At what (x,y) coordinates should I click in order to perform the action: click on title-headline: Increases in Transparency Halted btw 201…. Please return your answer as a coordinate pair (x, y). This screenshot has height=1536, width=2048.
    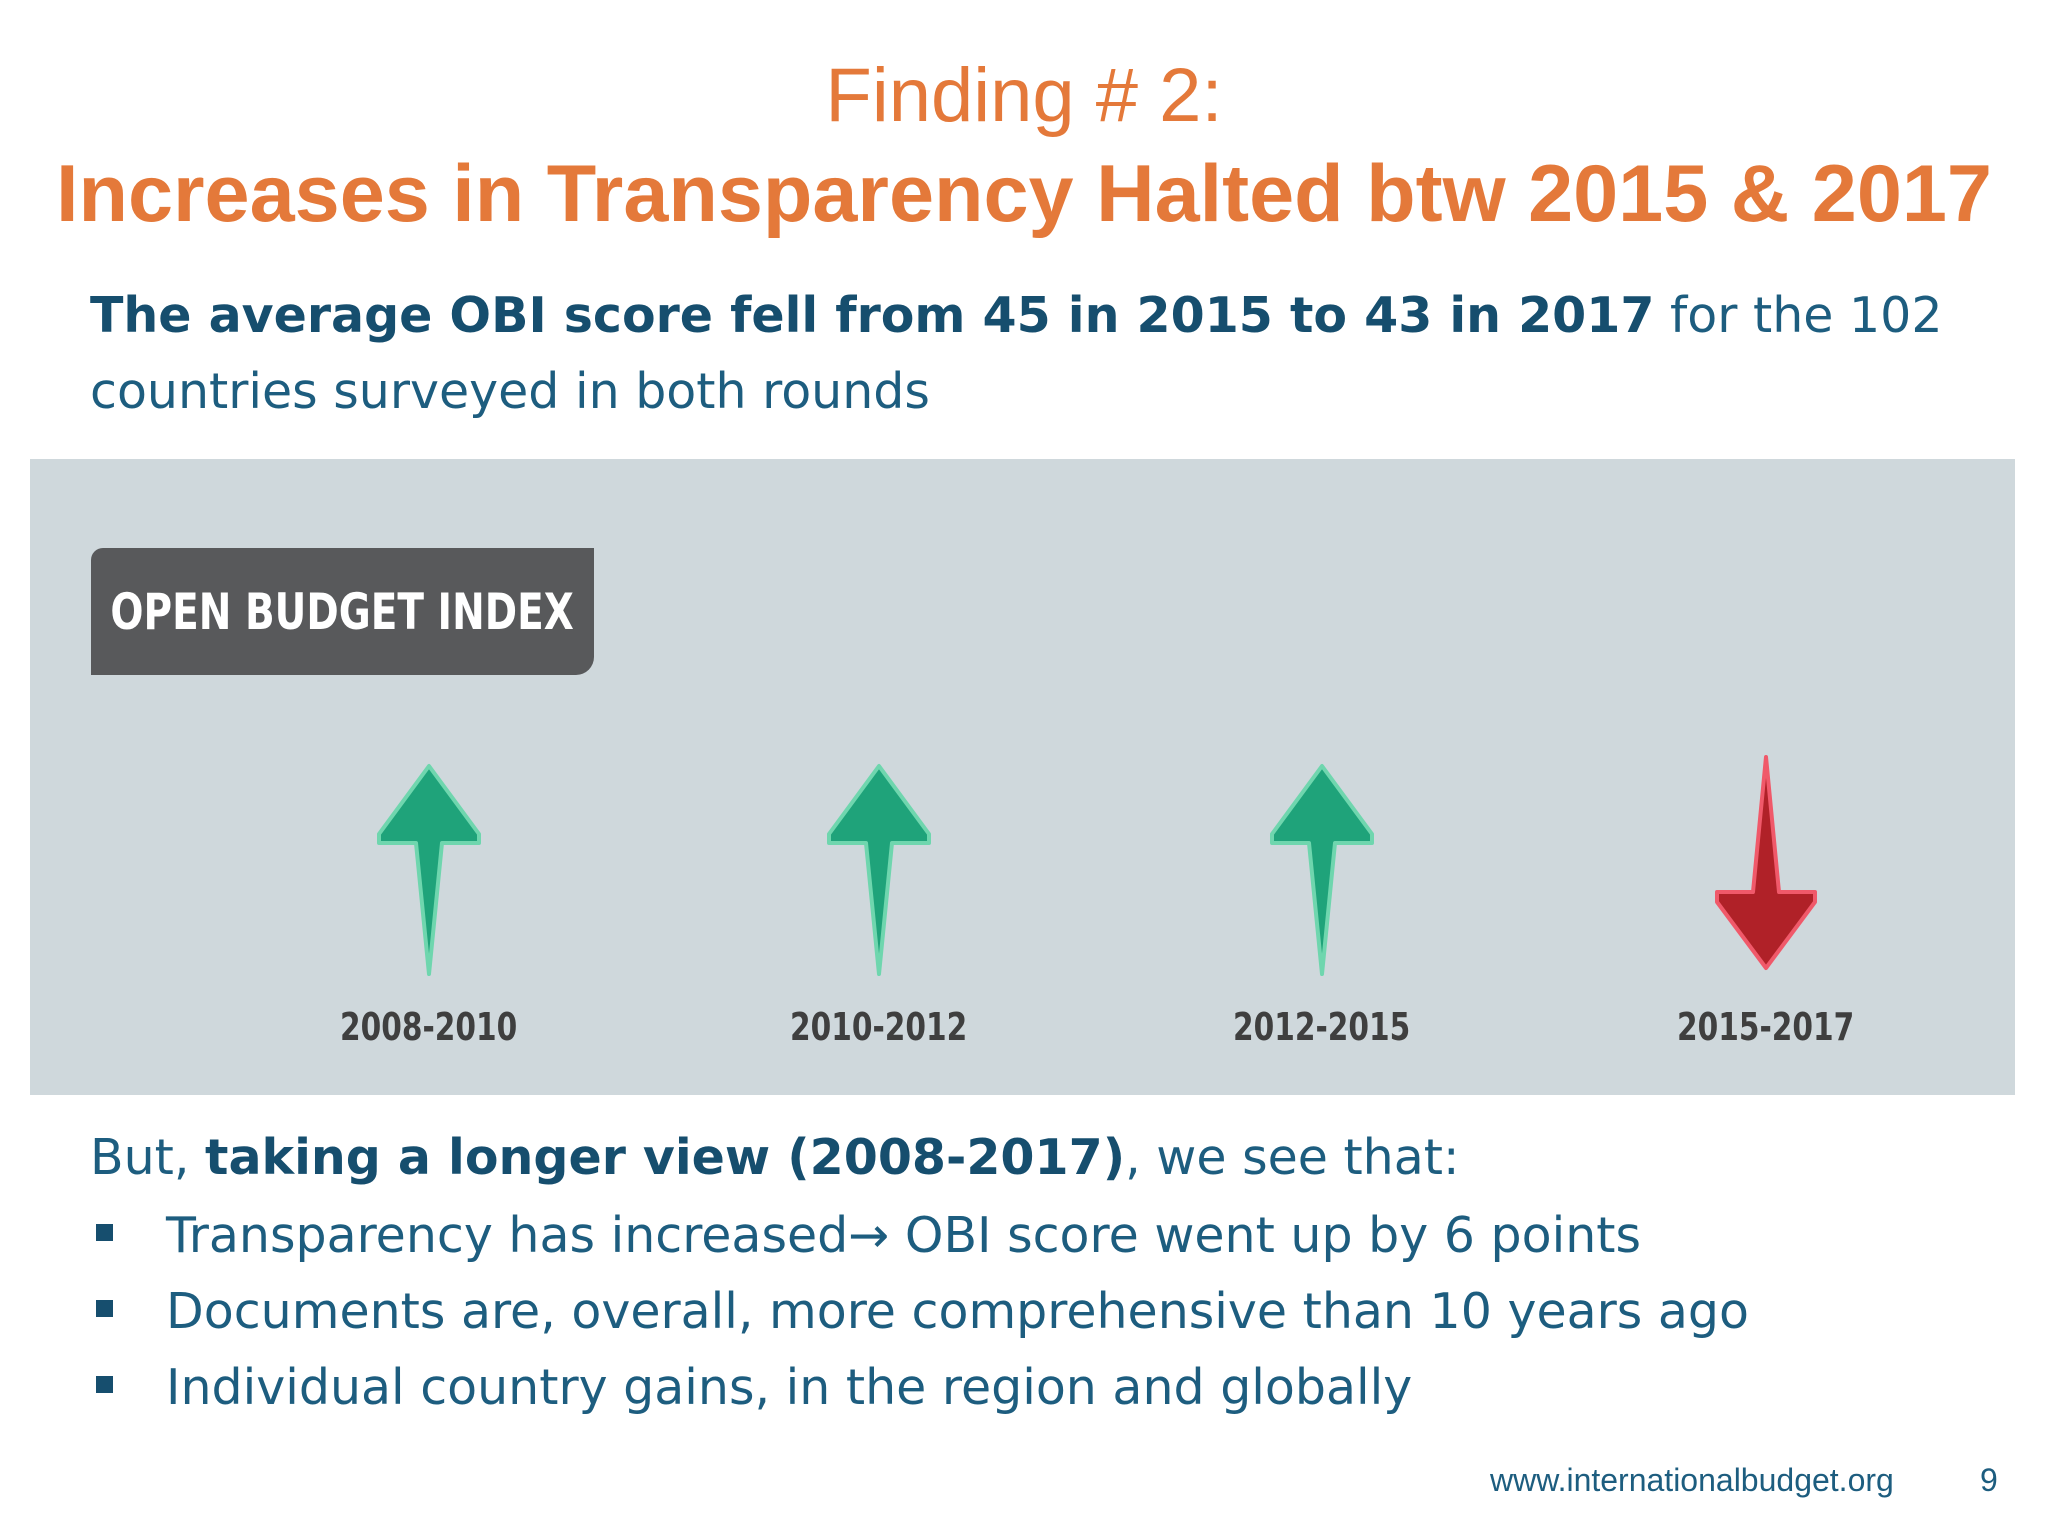
    Looking at the image, I should click on (1024, 194).